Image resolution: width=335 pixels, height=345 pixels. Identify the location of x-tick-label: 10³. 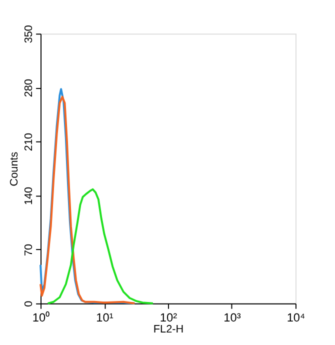
(232, 317).